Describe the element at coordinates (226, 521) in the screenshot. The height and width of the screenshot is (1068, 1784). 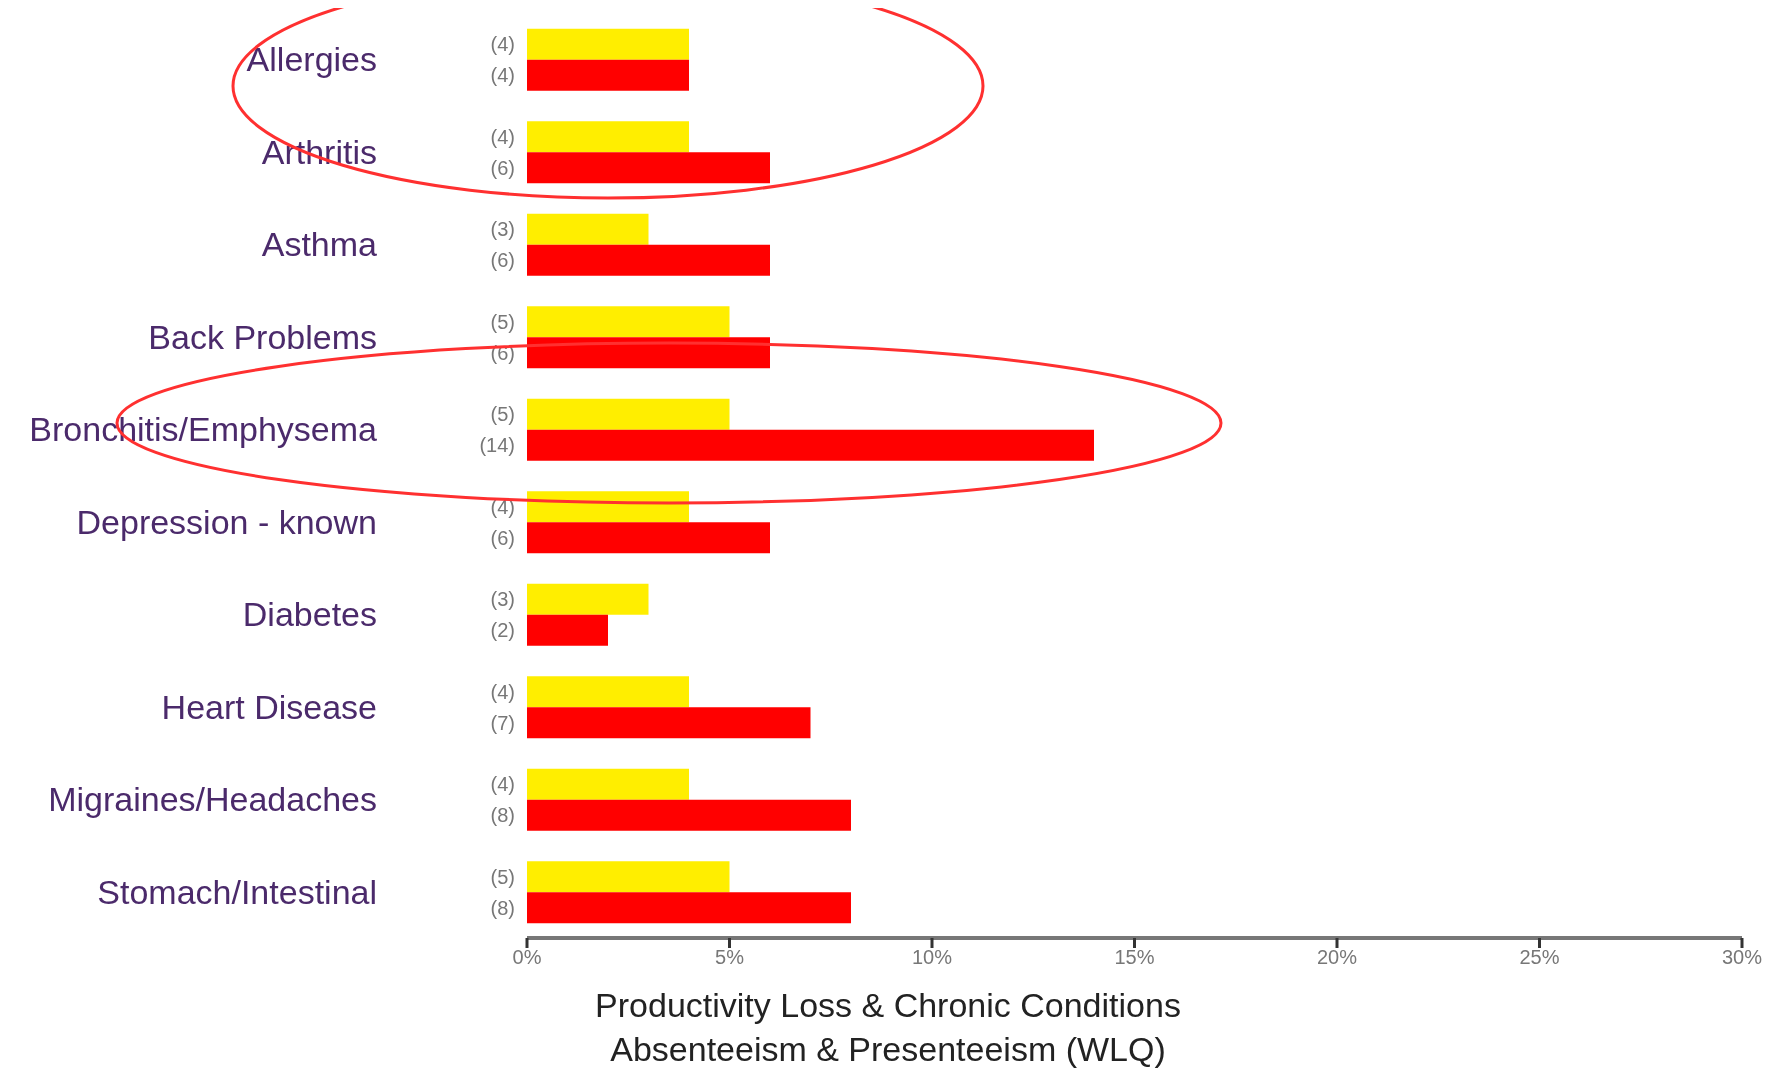
I see `y-tick-label: Depression - known` at that location.